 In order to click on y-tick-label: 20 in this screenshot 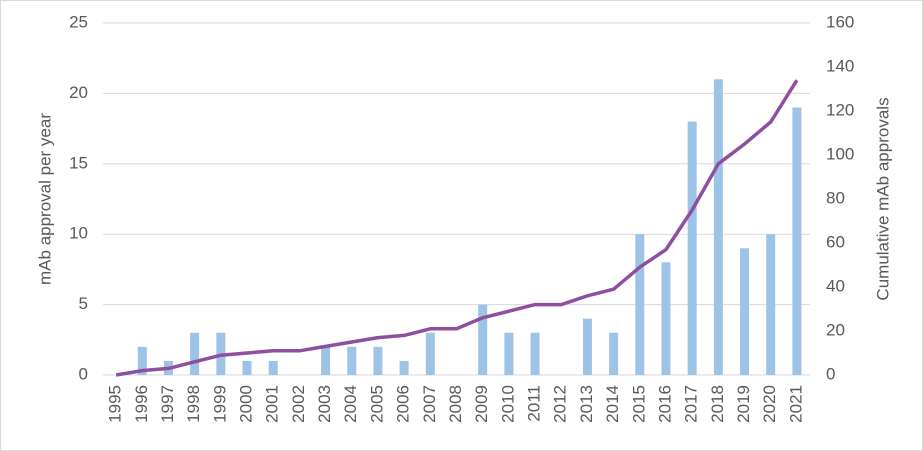, I will do `click(78, 92)`.